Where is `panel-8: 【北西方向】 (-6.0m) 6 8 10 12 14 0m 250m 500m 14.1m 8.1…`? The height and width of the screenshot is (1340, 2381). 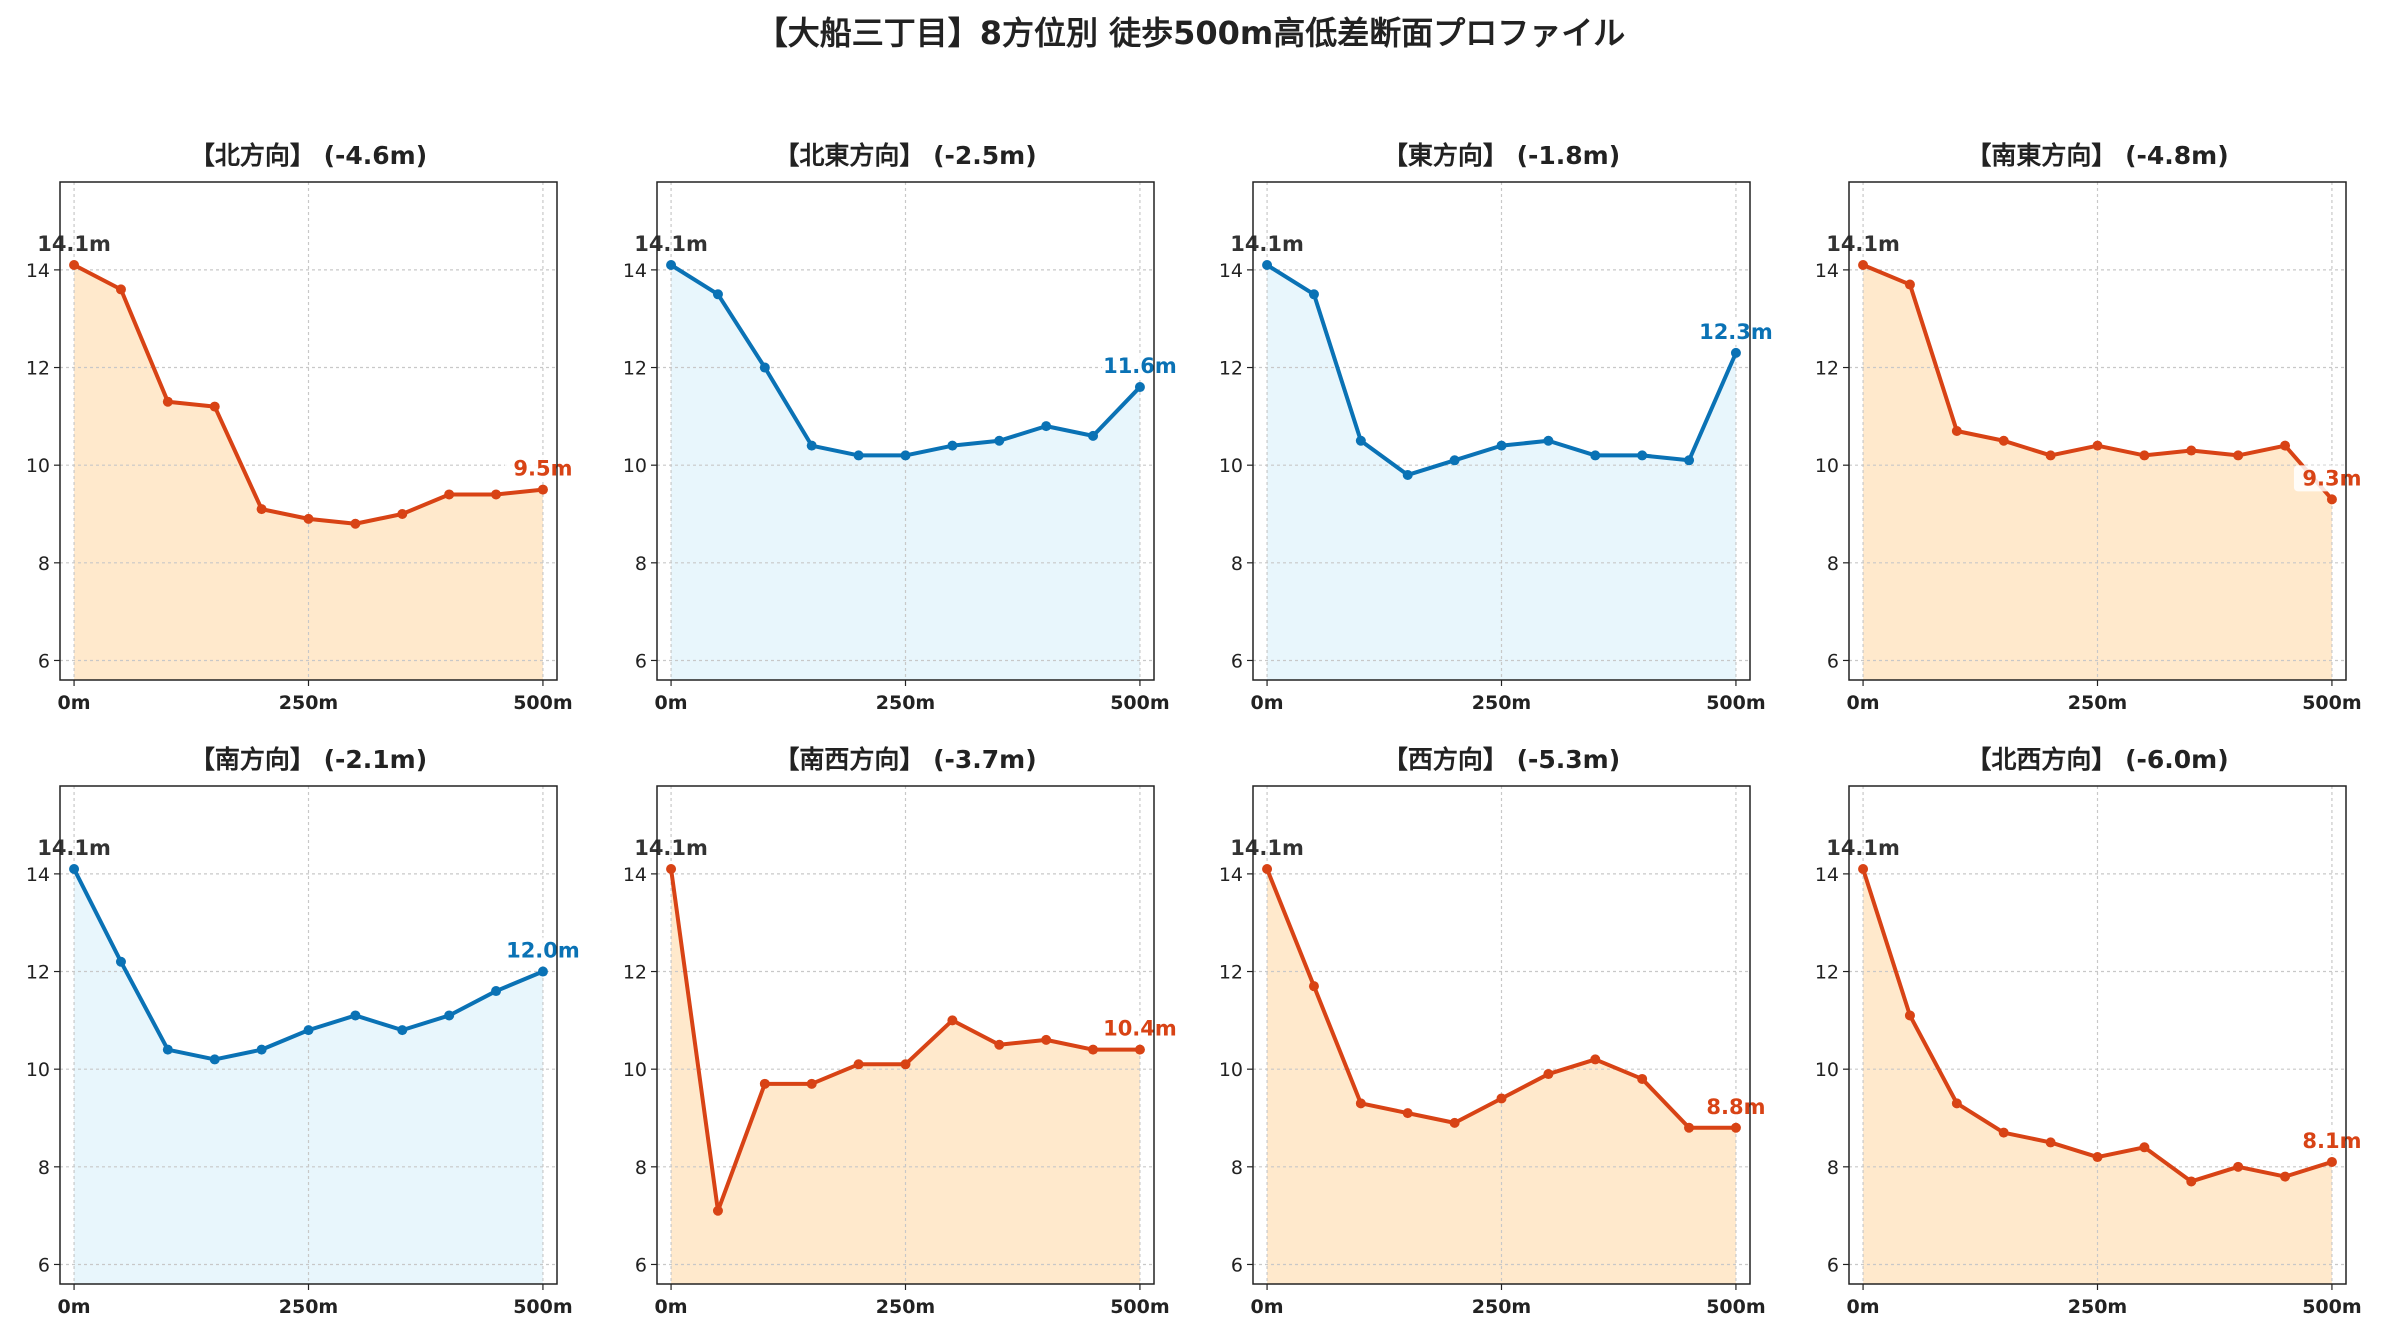
panel-8: 【北西方向】 (-6.0m) 6 8 10 12 14 0m 250m 500m 14.1m 8.1… is located at coordinates (2092, 1031).